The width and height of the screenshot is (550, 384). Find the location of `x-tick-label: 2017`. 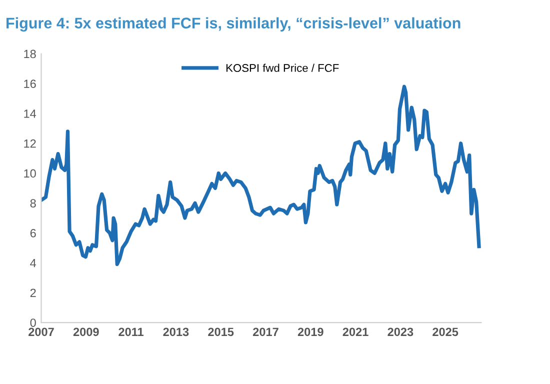

x-tick-label: 2017 is located at coordinates (265, 332).